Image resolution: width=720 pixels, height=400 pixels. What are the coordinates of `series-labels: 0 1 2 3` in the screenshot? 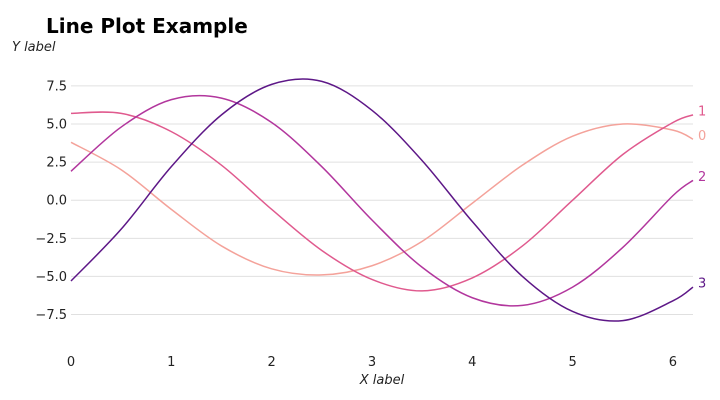 It's located at (702, 197).